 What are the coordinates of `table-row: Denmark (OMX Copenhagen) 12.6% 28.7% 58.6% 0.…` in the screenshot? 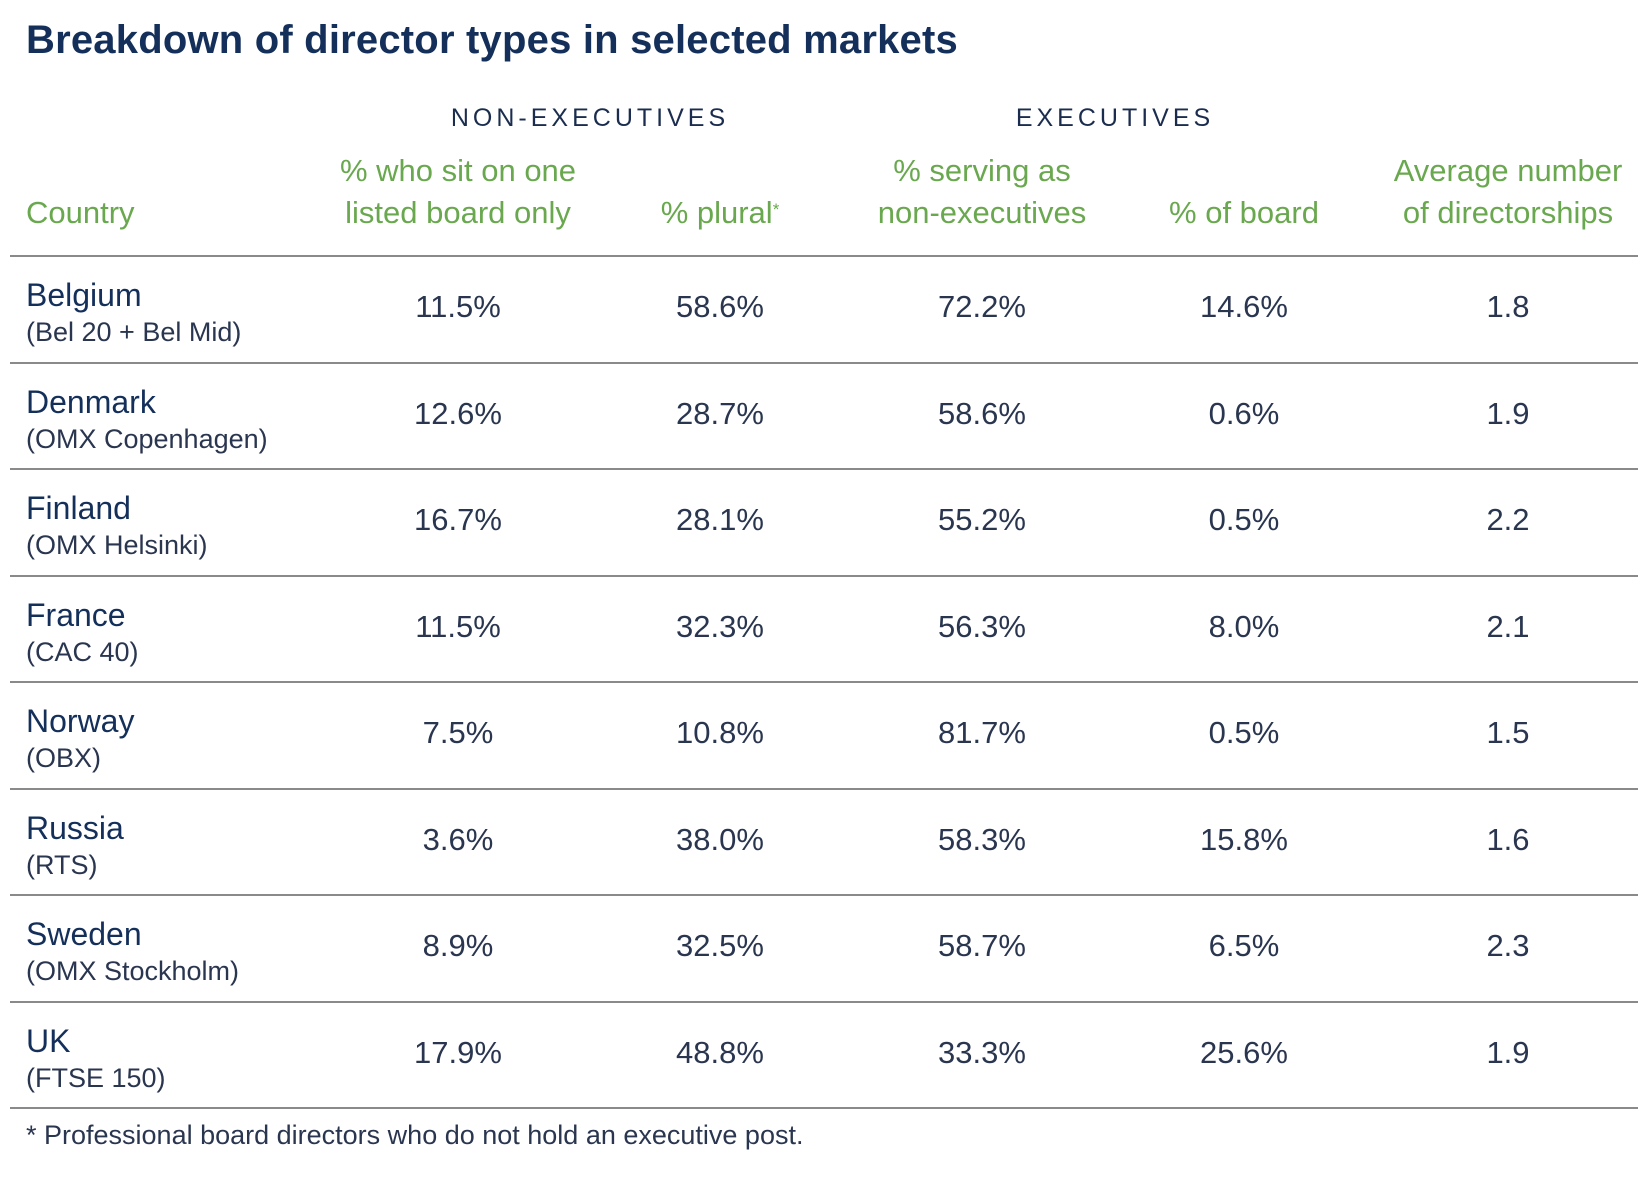 It's located at (820, 417).